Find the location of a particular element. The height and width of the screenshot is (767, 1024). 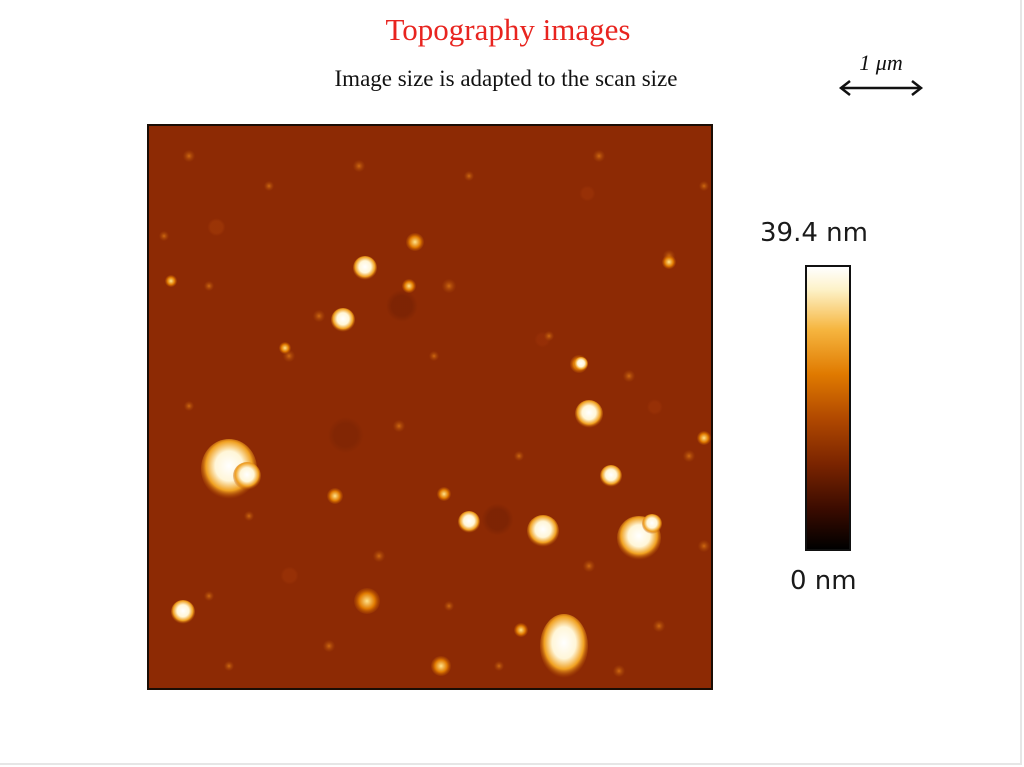

double-arrow-icon is located at coordinates (881, 88).